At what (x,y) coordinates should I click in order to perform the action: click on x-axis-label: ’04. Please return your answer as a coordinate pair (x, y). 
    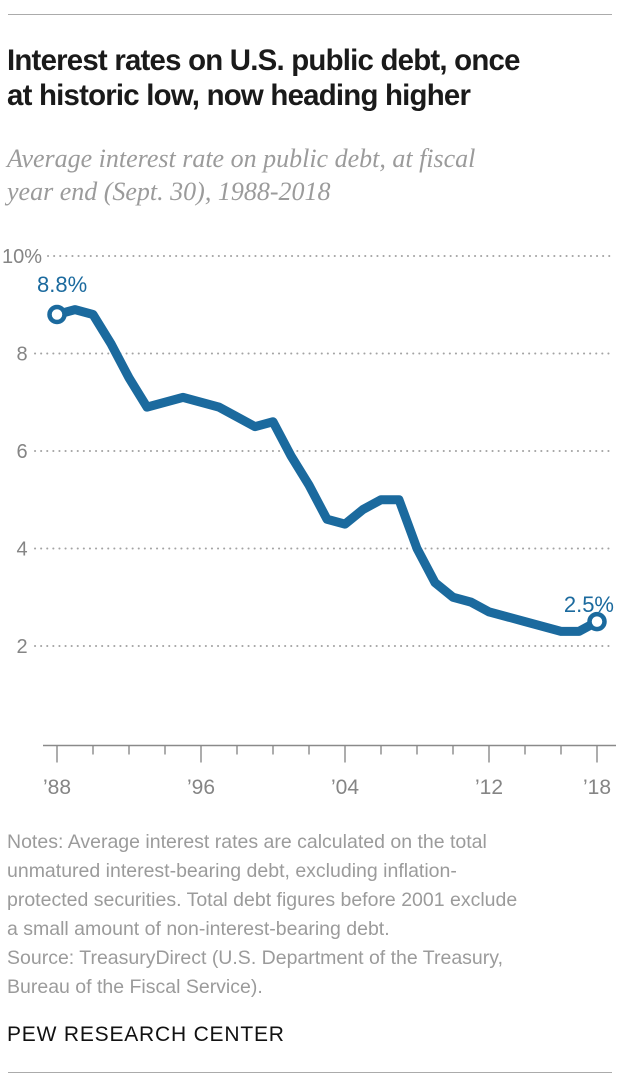
    Looking at the image, I should click on (345, 787).